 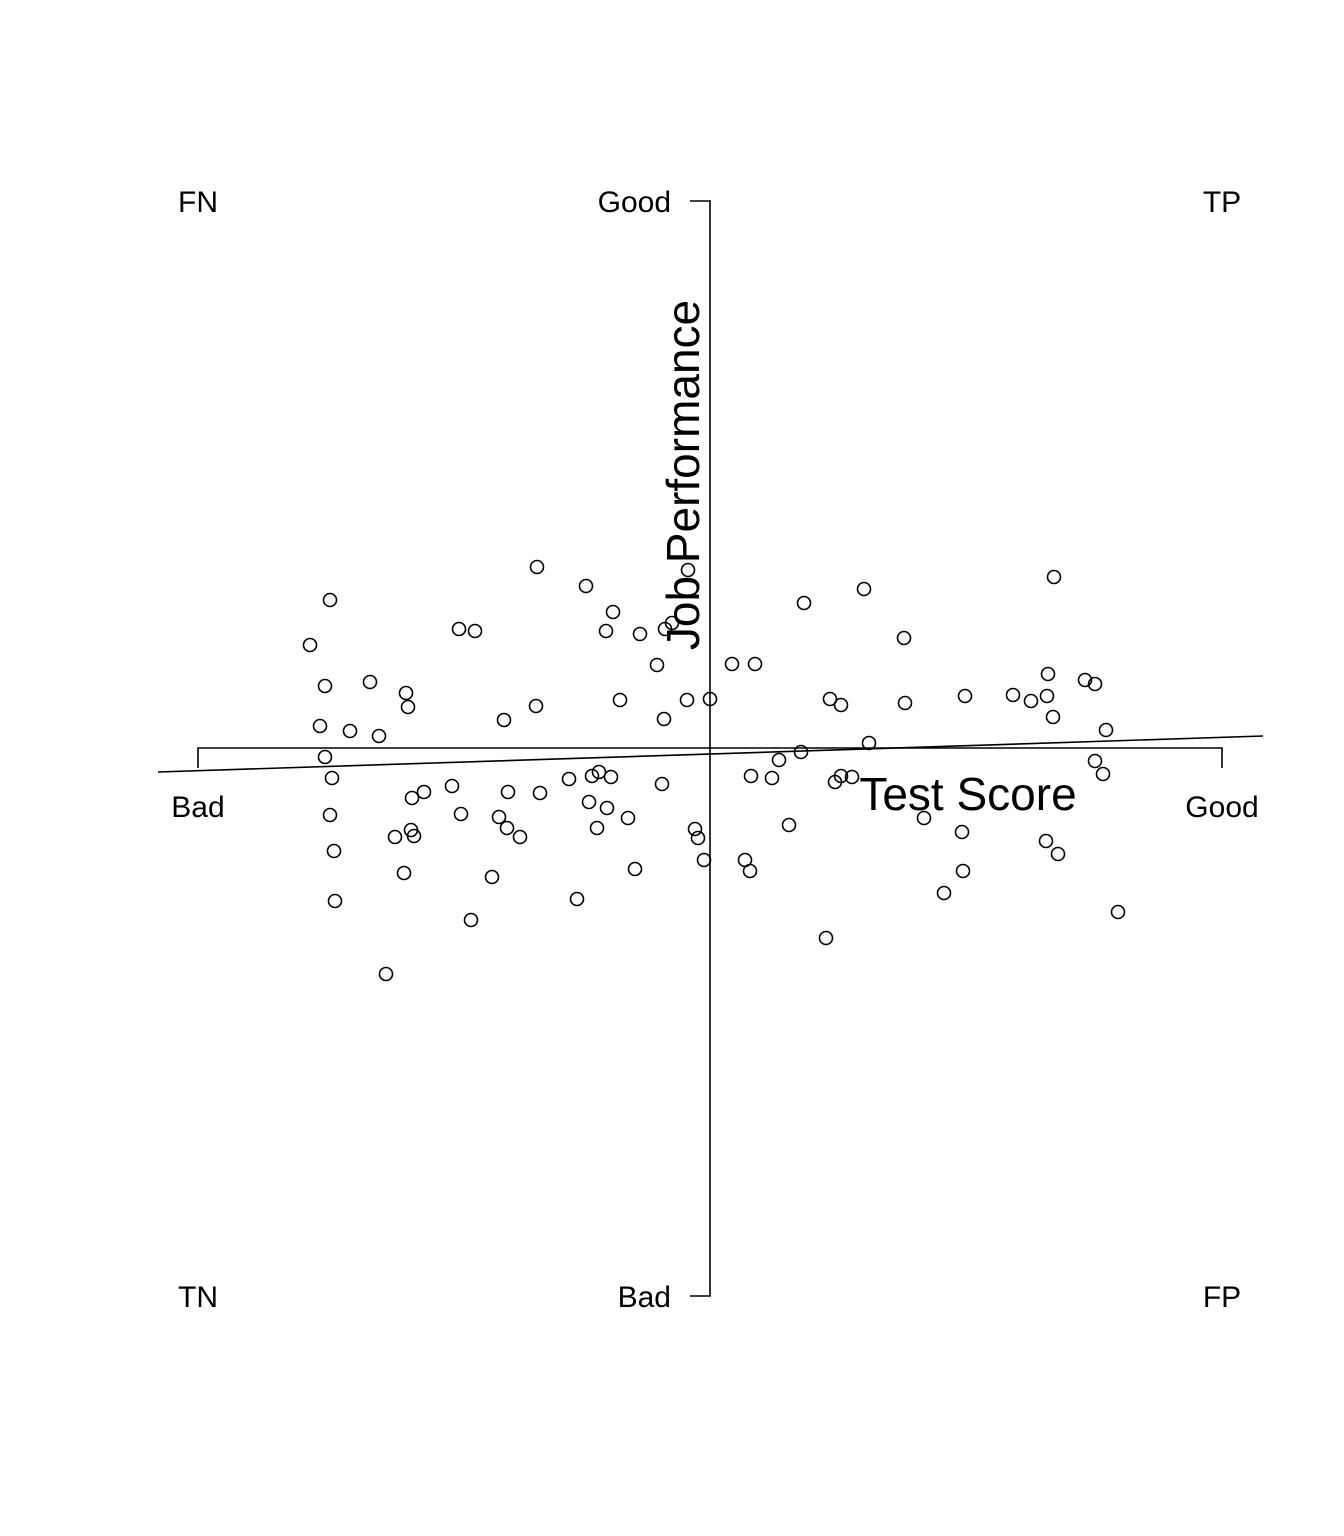 I want to click on y-tick-label-bad: Bad, so click(x=644, y=1297).